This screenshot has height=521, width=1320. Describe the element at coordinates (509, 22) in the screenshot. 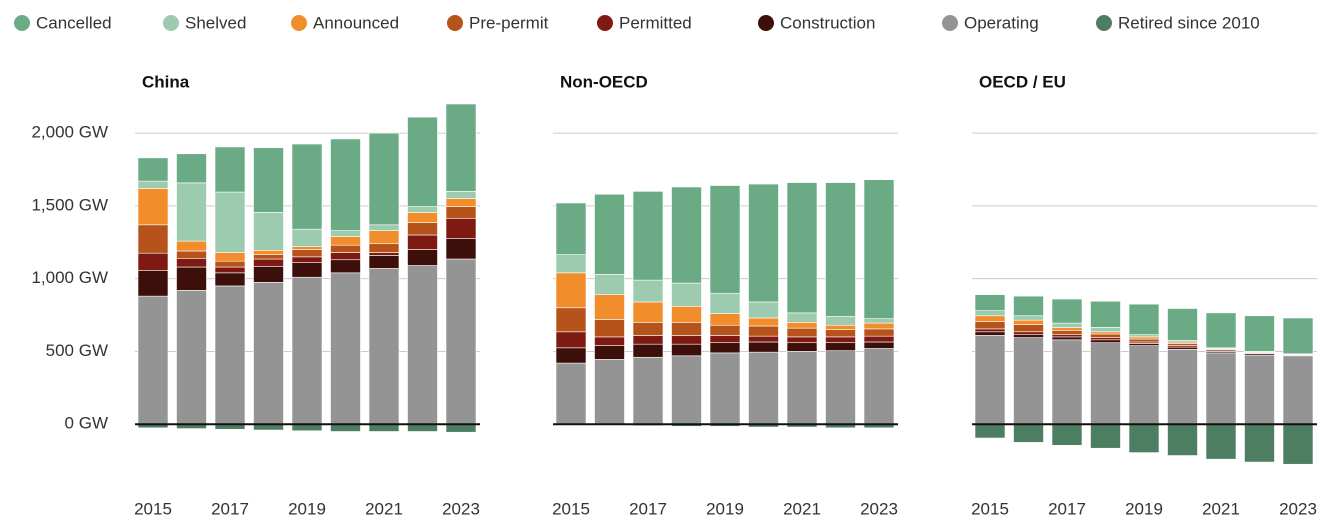

I see `legend-label: Pre-permit` at that location.